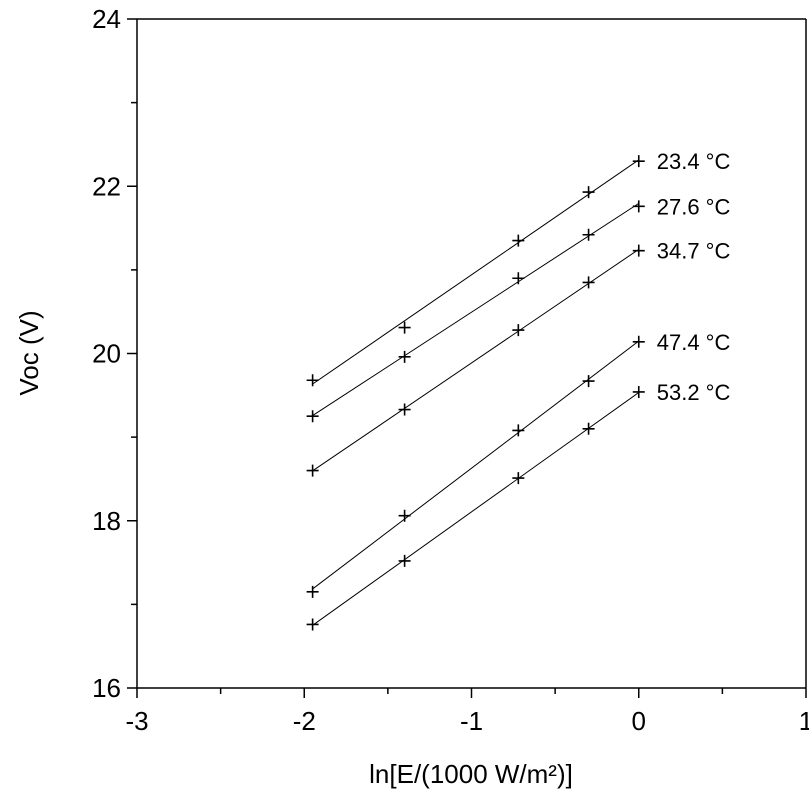 This screenshot has width=809, height=799. What do you see at coordinates (106, 521) in the screenshot?
I see `y-tick-label: 18` at bounding box center [106, 521].